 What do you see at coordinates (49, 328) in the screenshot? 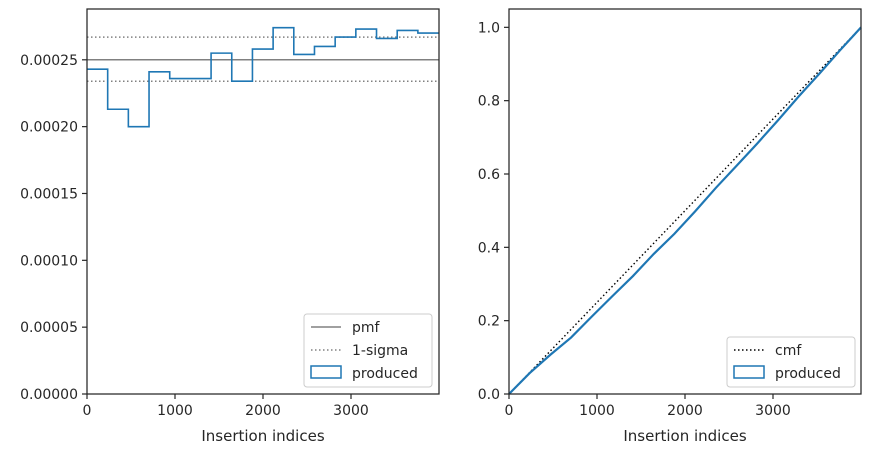
I see `left-y-tick-label: 0.00005` at bounding box center [49, 328].